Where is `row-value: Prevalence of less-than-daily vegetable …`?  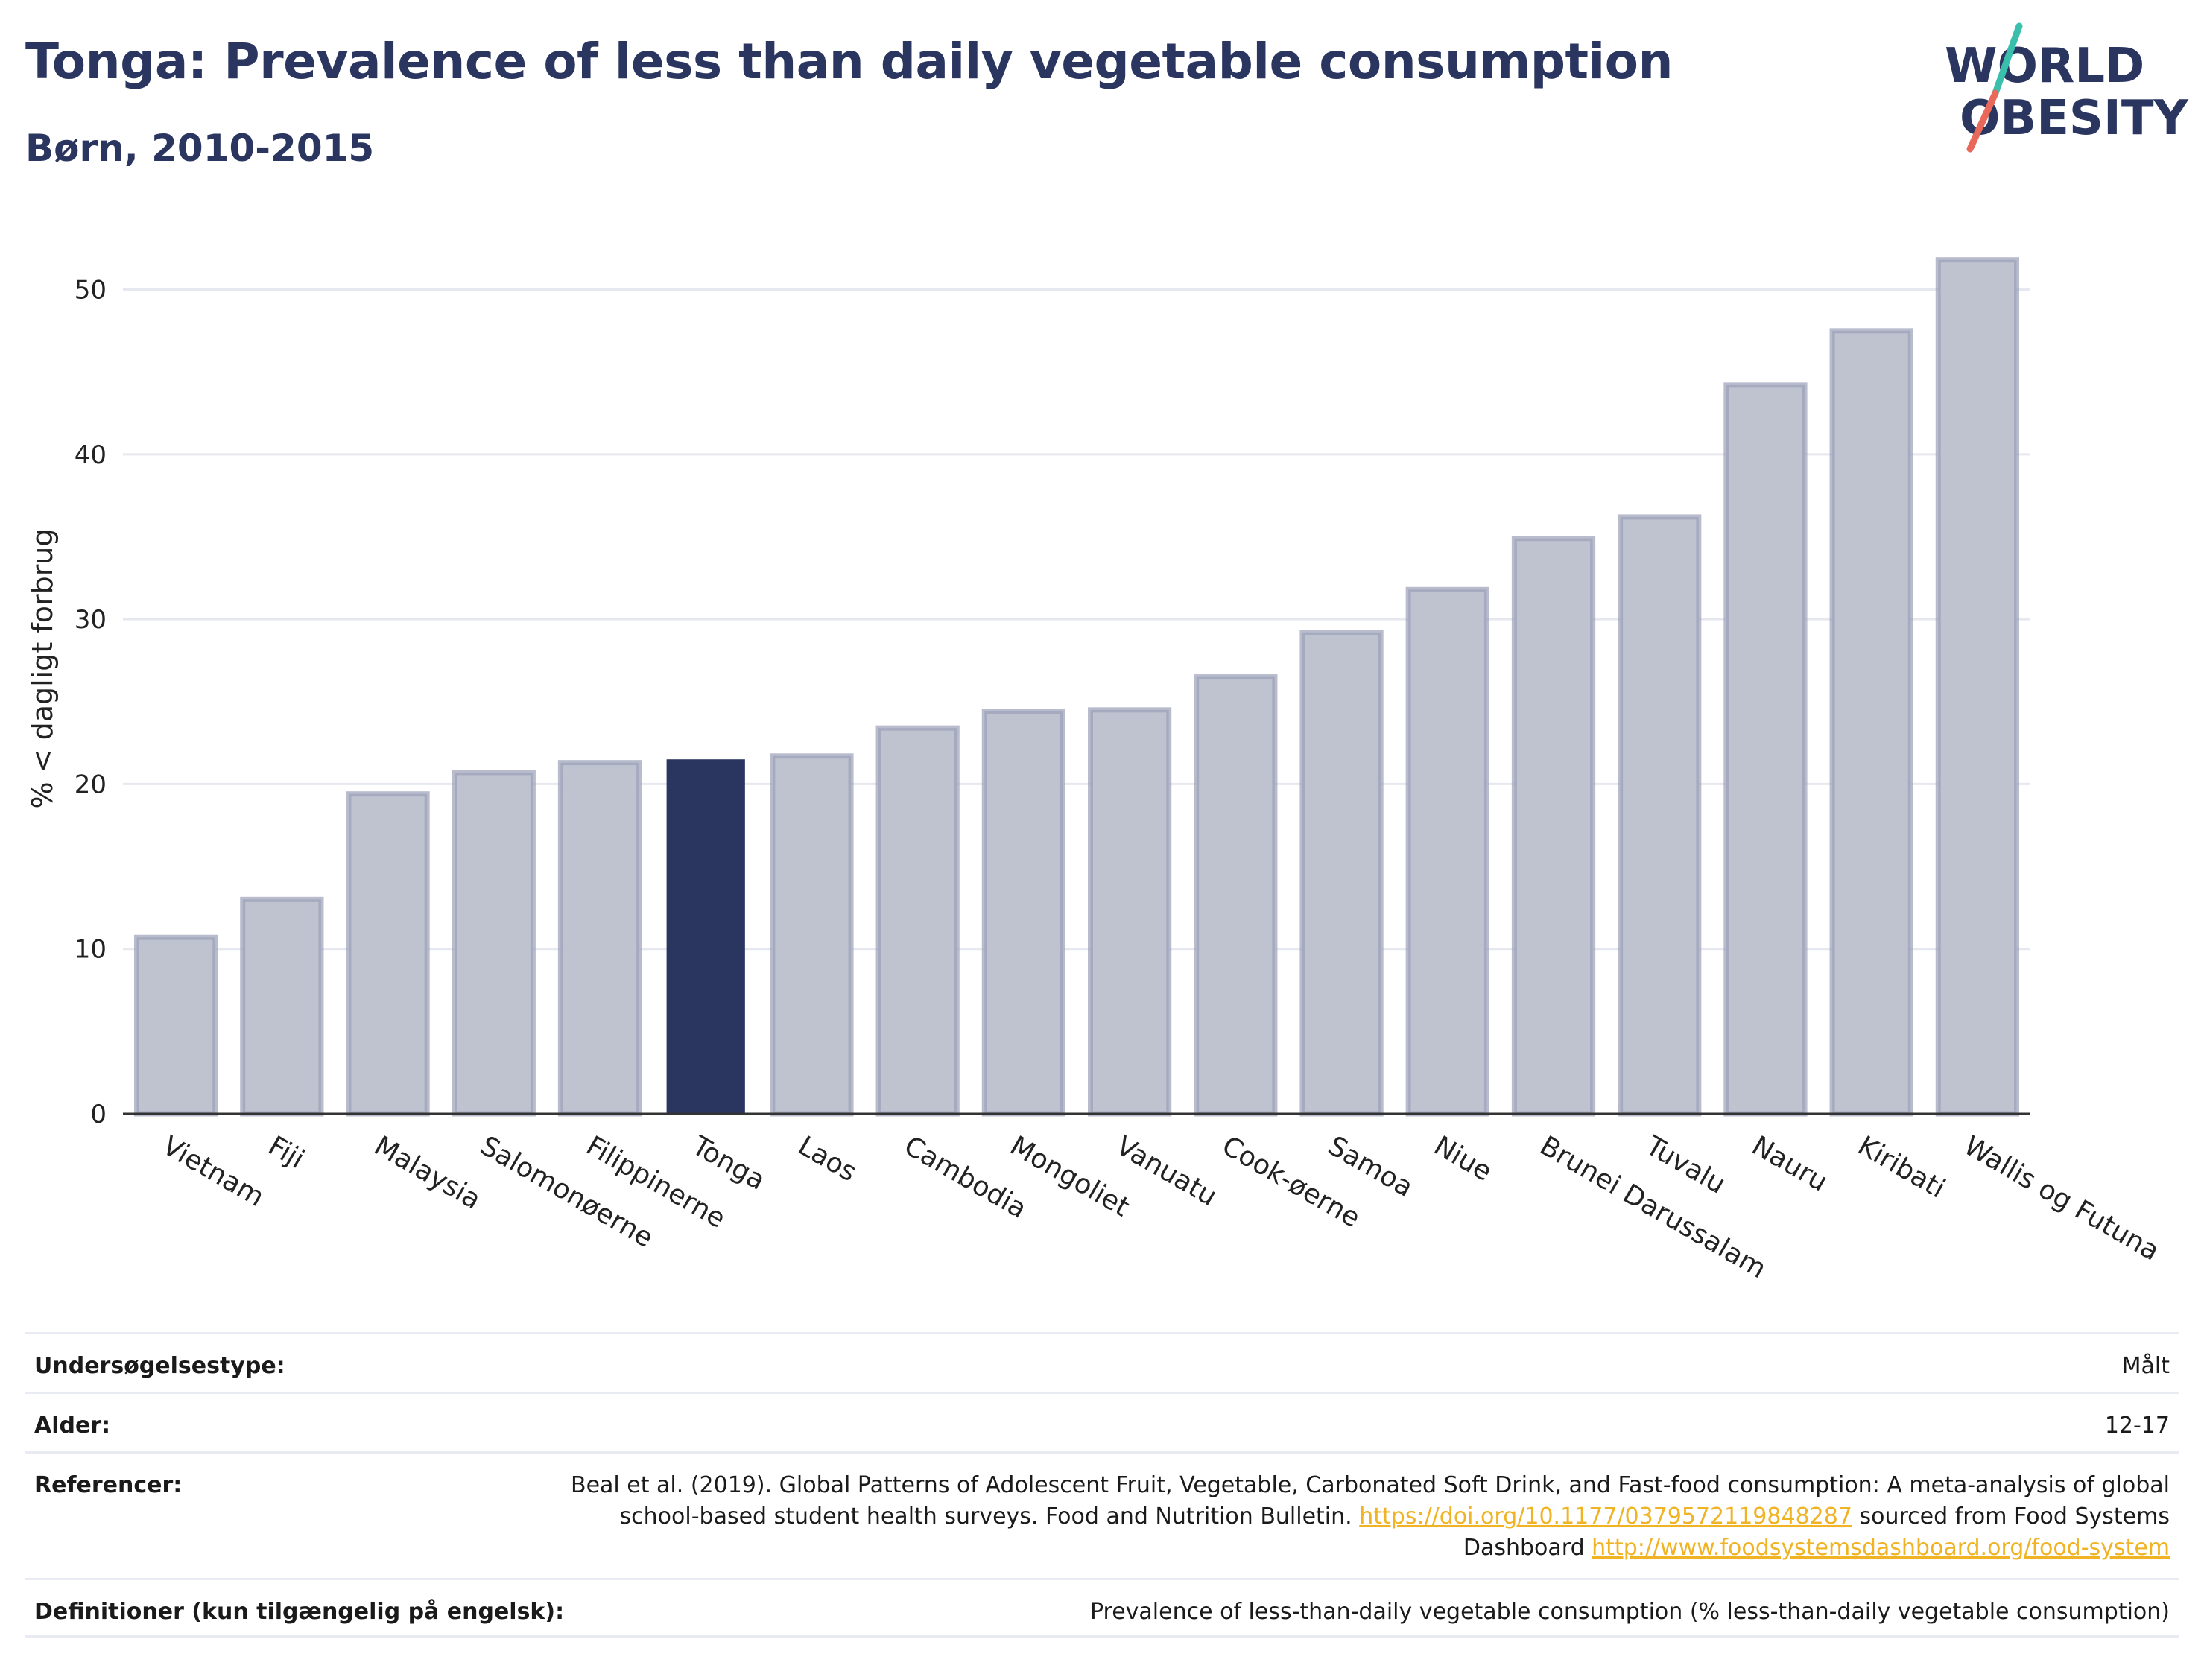 row-value: Prevalence of less-than-daily vegetable … is located at coordinates (1630, 1612).